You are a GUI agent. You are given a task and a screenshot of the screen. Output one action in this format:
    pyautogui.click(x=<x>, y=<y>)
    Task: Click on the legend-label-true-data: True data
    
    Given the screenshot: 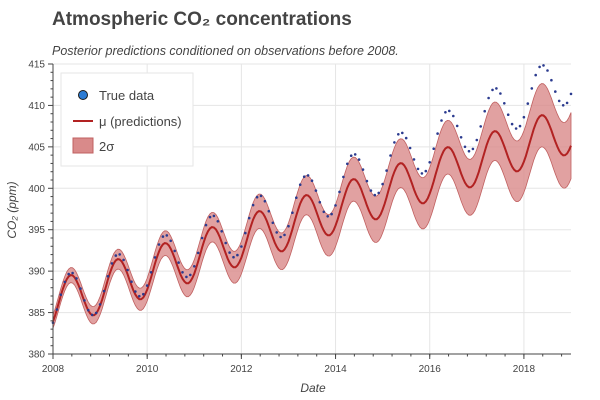 What is the action you would take?
    pyautogui.click(x=127, y=95)
    